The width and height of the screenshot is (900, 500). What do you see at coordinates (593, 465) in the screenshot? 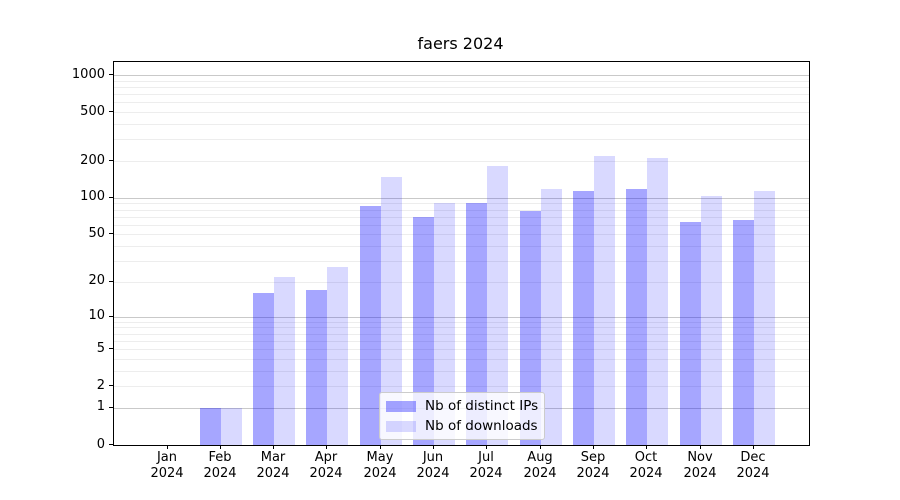
I see `x-tick-label: Sep 2024` at bounding box center [593, 465].